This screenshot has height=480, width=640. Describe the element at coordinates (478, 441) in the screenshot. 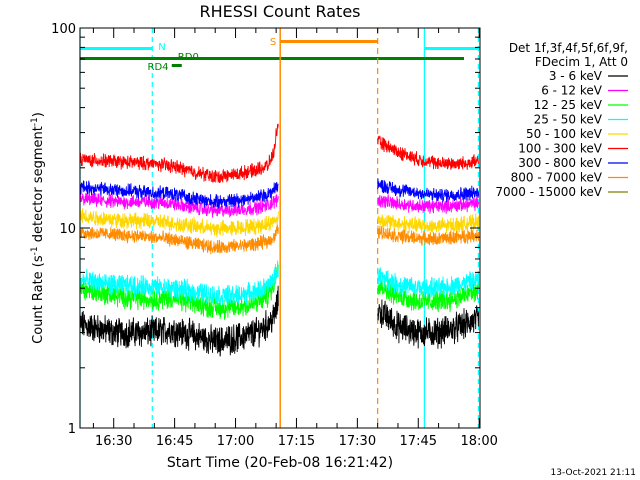

I see `x-tick-label: 18:00` at that location.